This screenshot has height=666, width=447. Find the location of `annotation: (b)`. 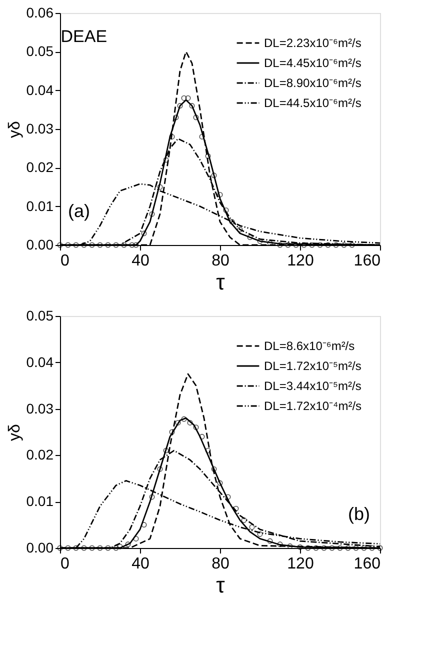

annotation: (b) is located at coordinates (359, 514).